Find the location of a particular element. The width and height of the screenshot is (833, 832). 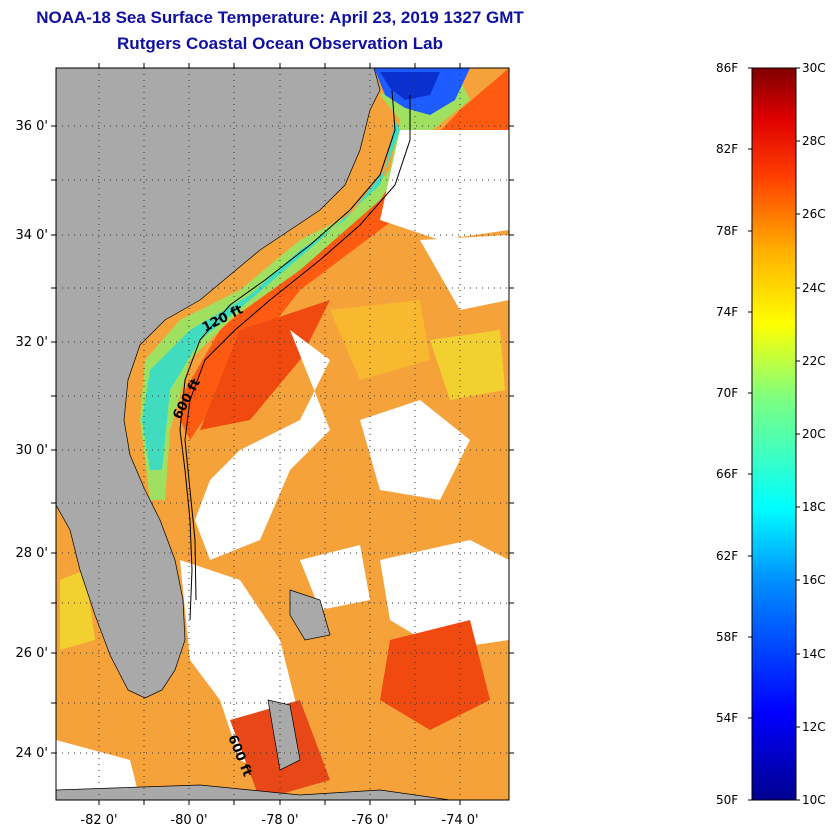

cb-c-22: 22C is located at coordinates (814, 361).